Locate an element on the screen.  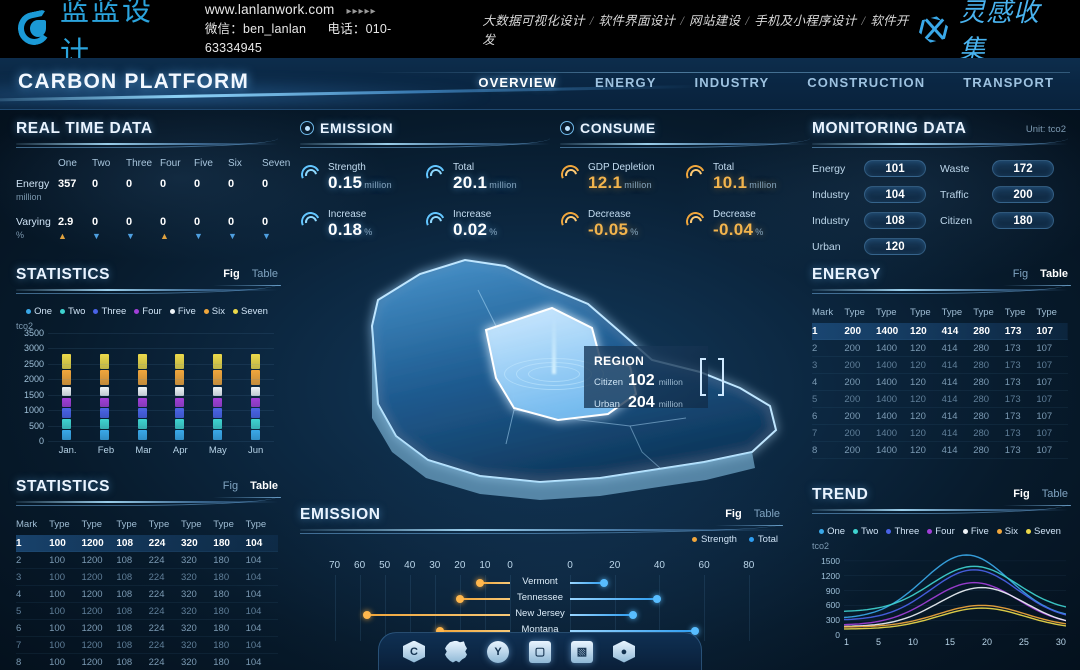
table-header-row: Mark Type Type Type Type Type Type Type is located at coordinates (147, 525).